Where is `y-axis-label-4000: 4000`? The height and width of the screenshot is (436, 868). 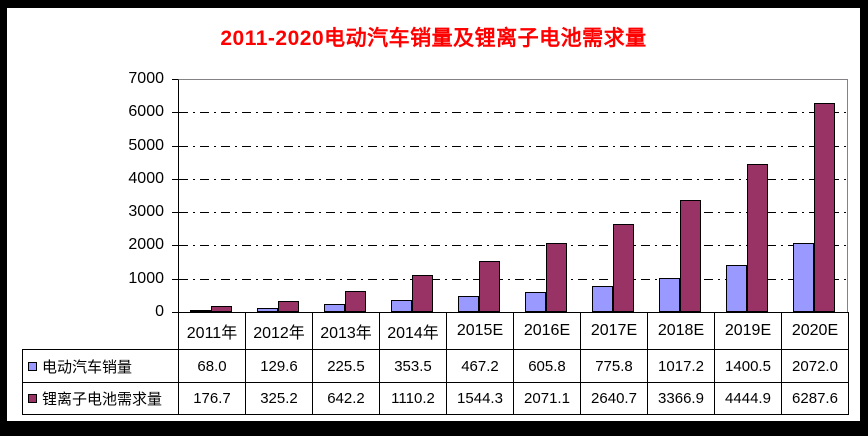
y-axis-label-4000: 4000 is located at coordinates (146, 178).